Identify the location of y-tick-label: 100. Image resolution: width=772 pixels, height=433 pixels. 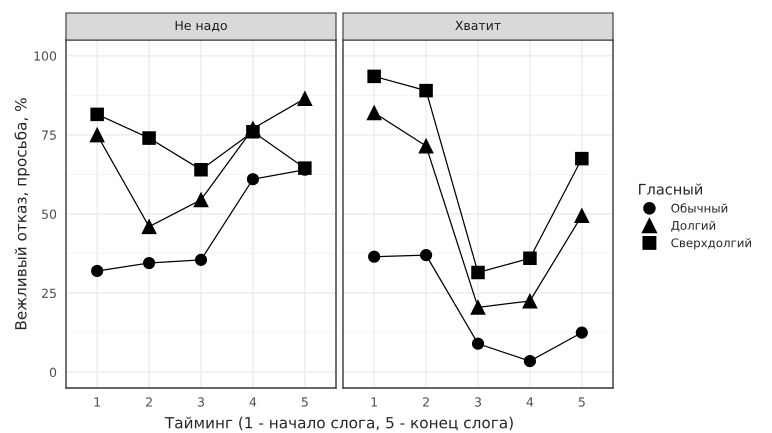
(45, 56).